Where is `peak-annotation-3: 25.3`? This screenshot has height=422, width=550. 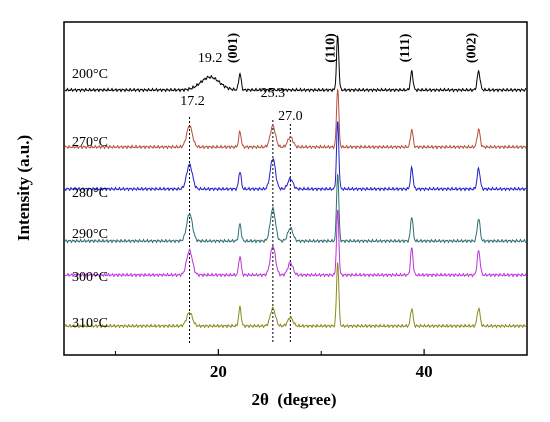
peak-annotation-3: 25.3 is located at coordinates (273, 93).